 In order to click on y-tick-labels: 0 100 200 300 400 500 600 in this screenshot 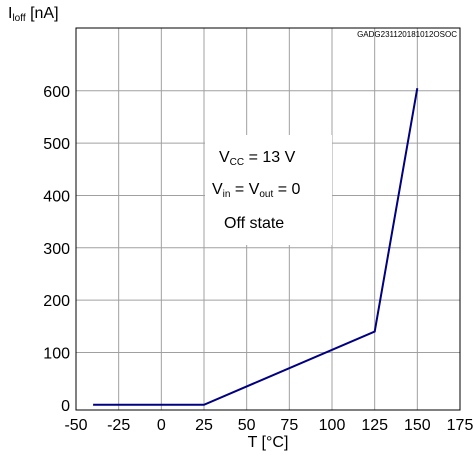, I will do `click(56, 249)`.